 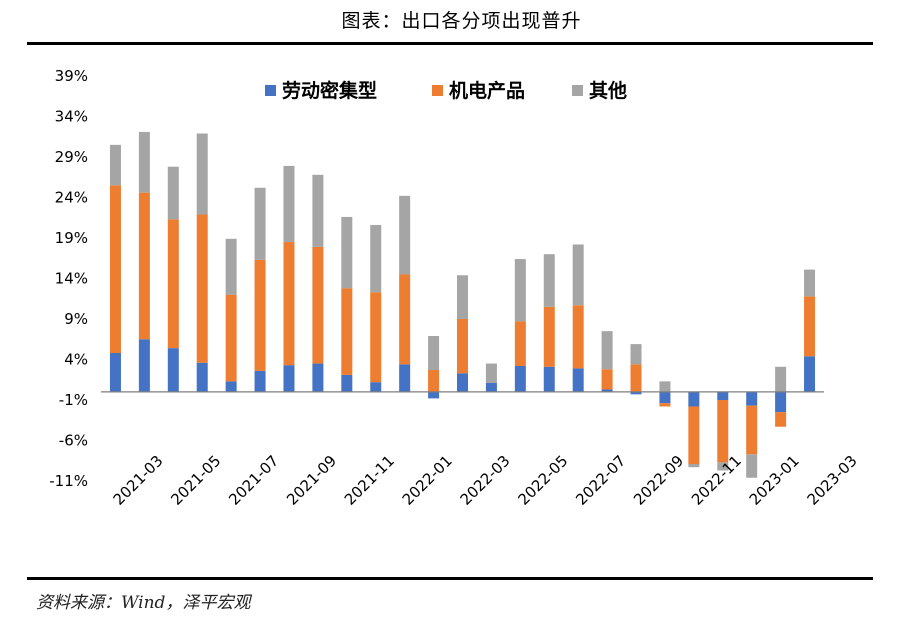 What do you see at coordinates (487, 90) in the screenshot?
I see `legend-label-electro: 机电产品` at bounding box center [487, 90].